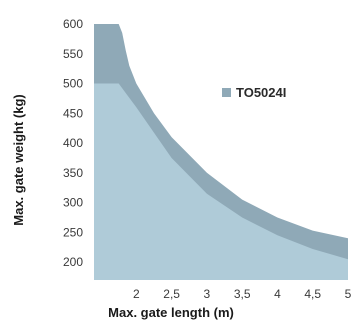 This screenshot has height=322, width=353. What do you see at coordinates (73, 262) in the screenshot?
I see `y-tick-label: 200` at bounding box center [73, 262].